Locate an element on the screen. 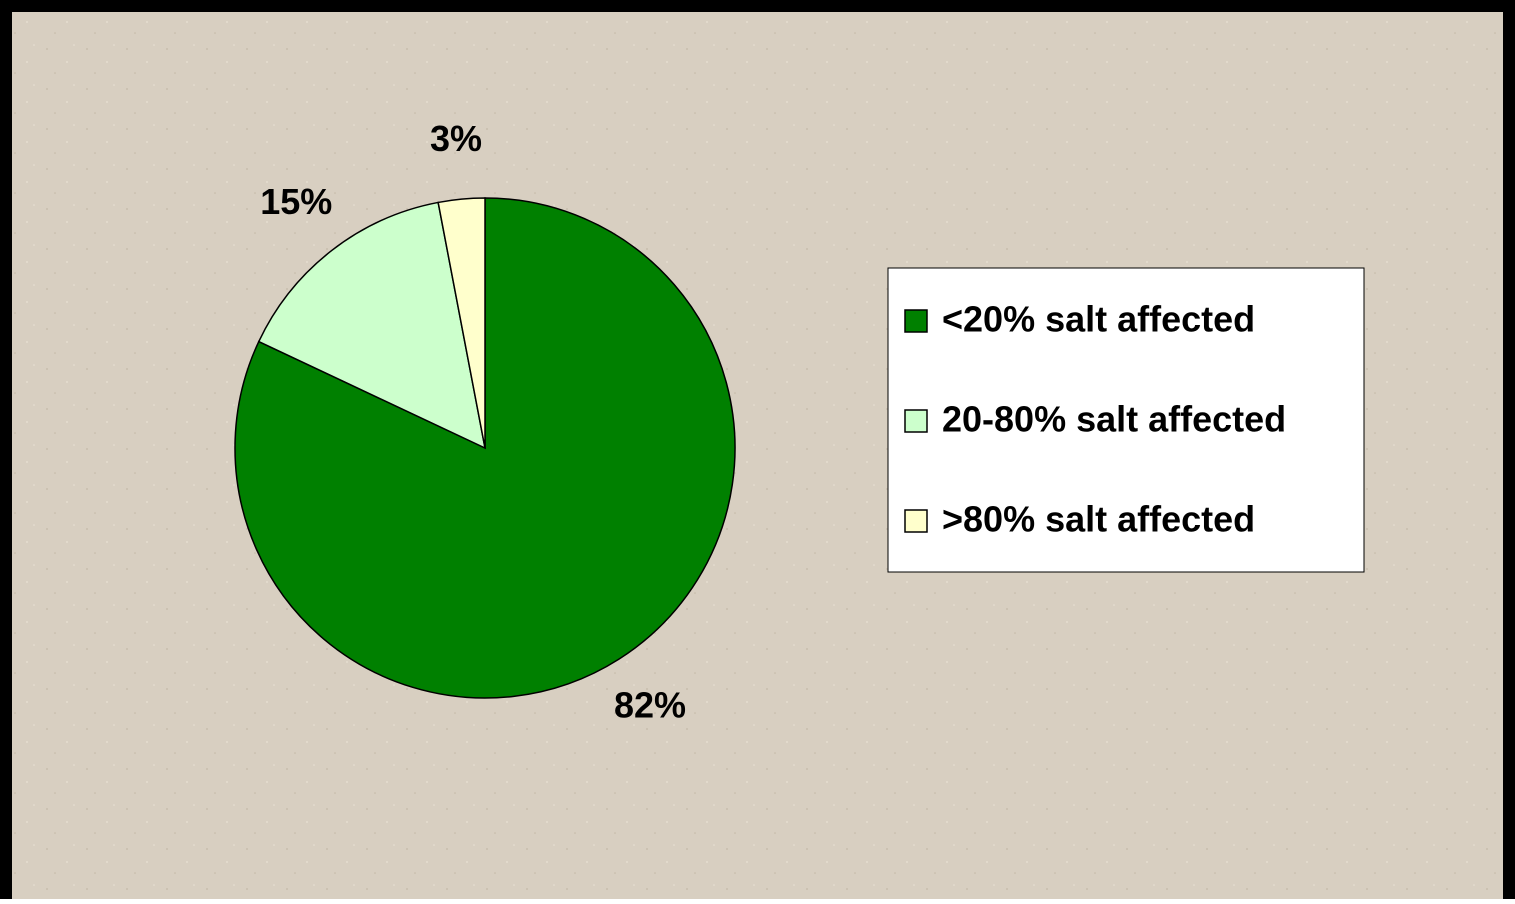  legend-label: <20% salt affected is located at coordinates (1098, 319).